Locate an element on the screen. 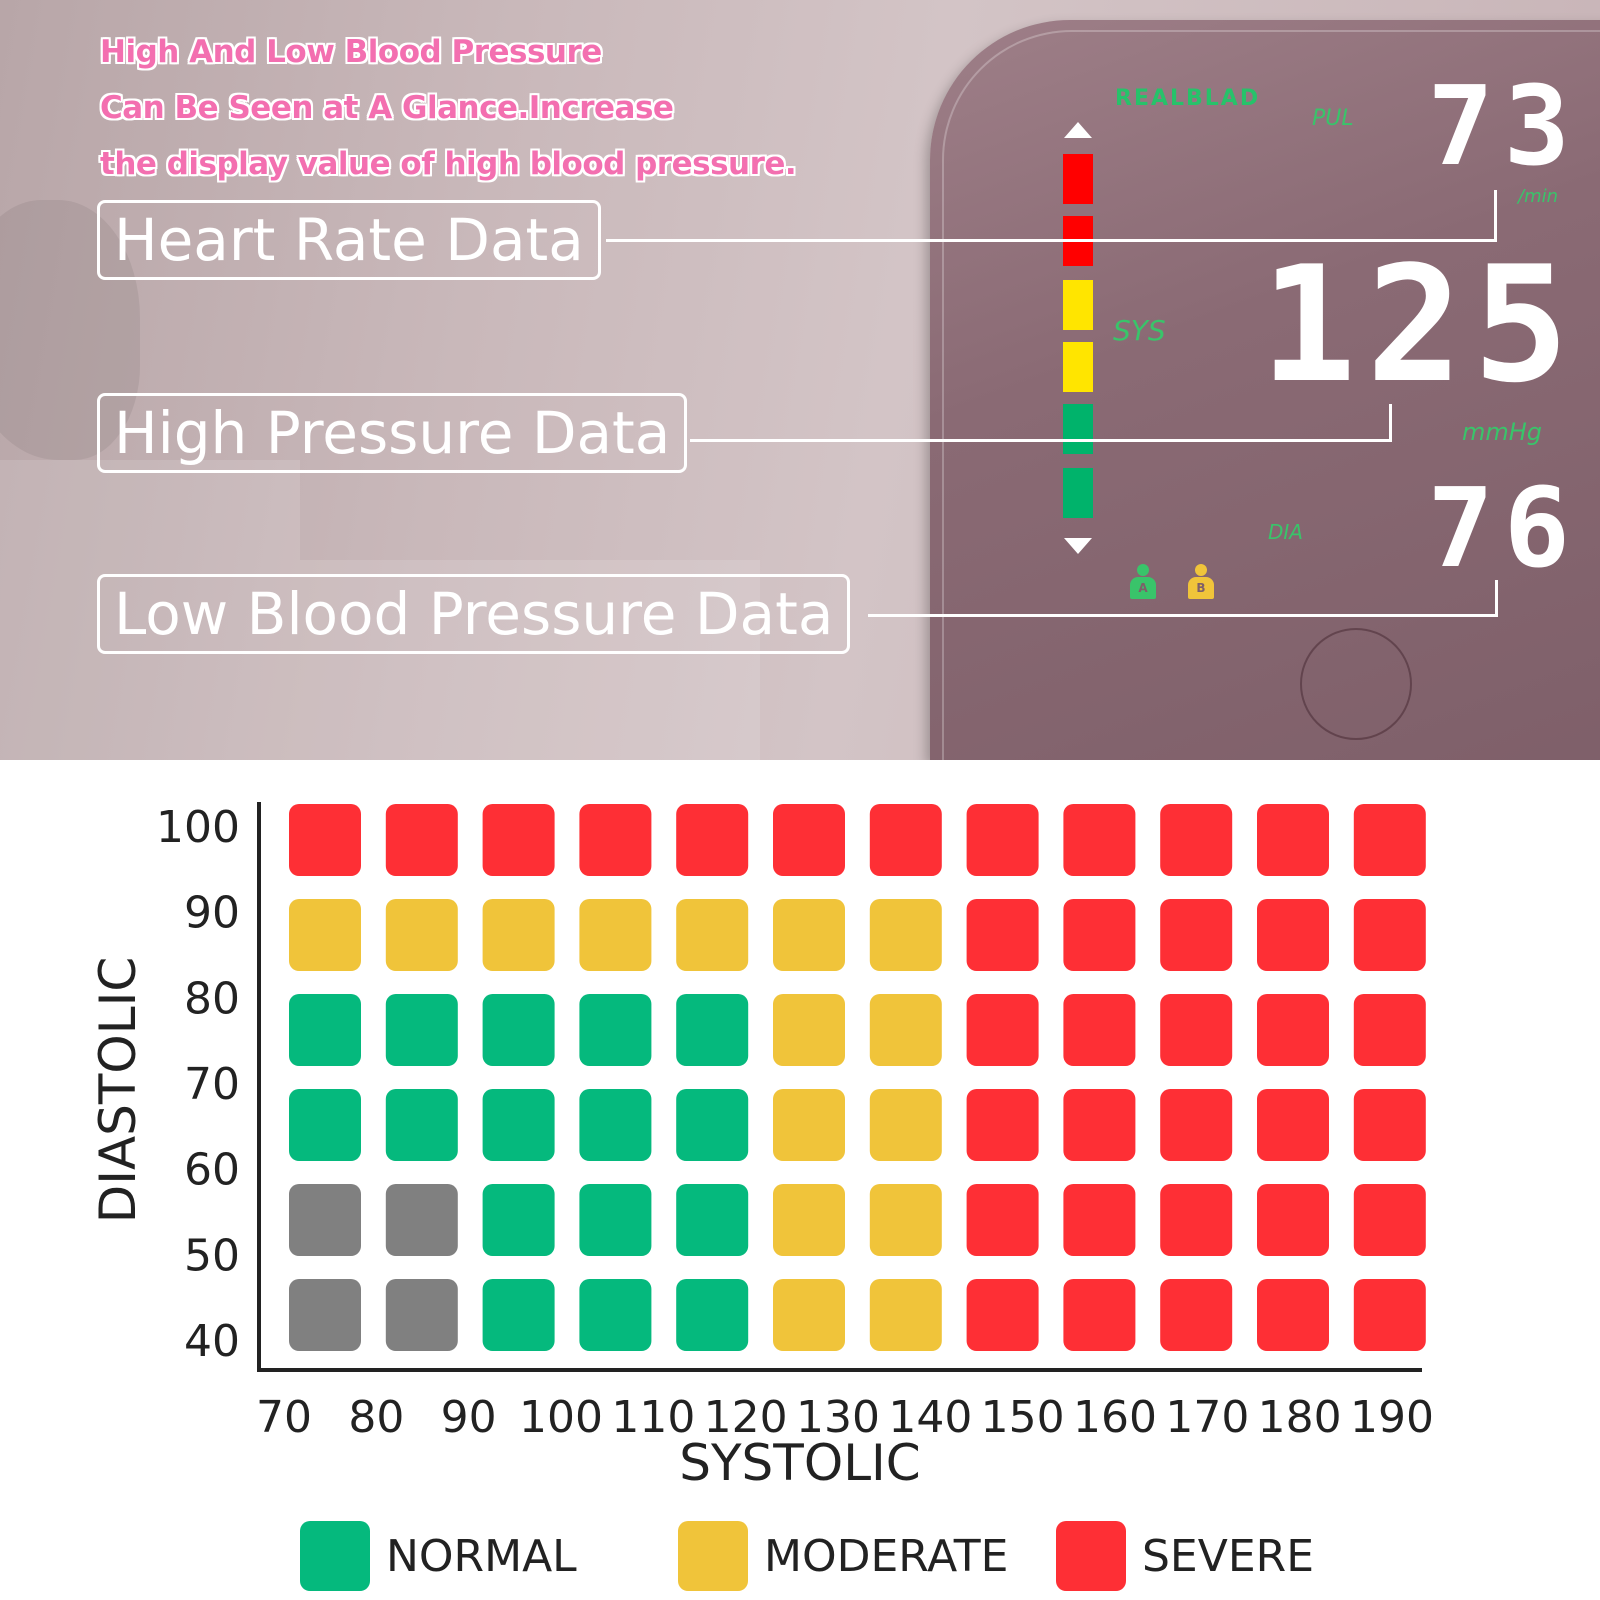 The width and height of the screenshot is (1600, 1600). x-tick-label: 160 is located at coordinates (1115, 1417).